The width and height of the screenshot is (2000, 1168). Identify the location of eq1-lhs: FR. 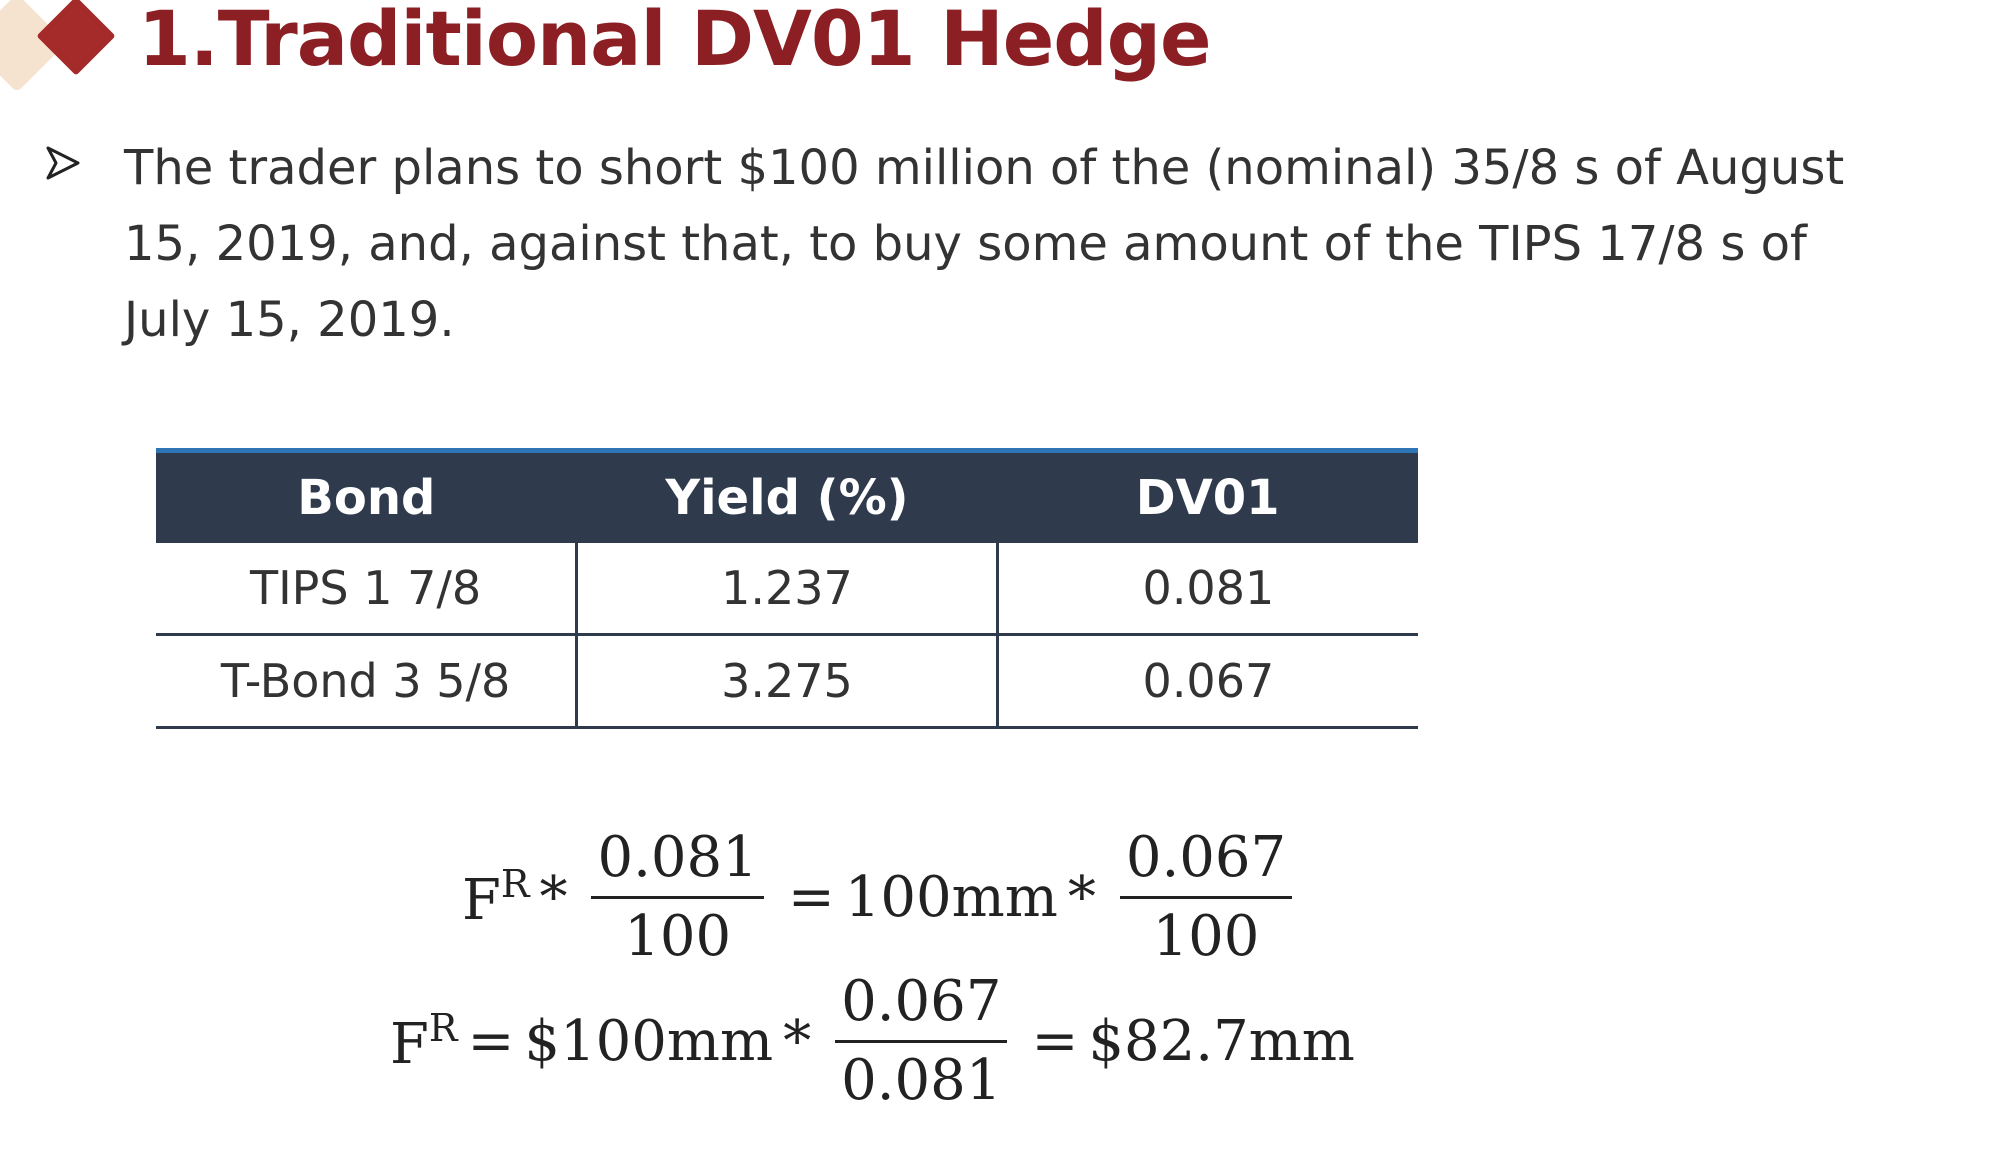
(496, 897).